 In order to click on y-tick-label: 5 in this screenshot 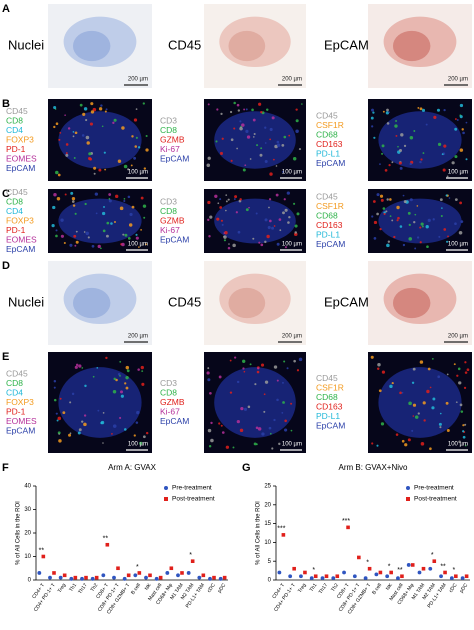, I will do `click(270, 562)`.